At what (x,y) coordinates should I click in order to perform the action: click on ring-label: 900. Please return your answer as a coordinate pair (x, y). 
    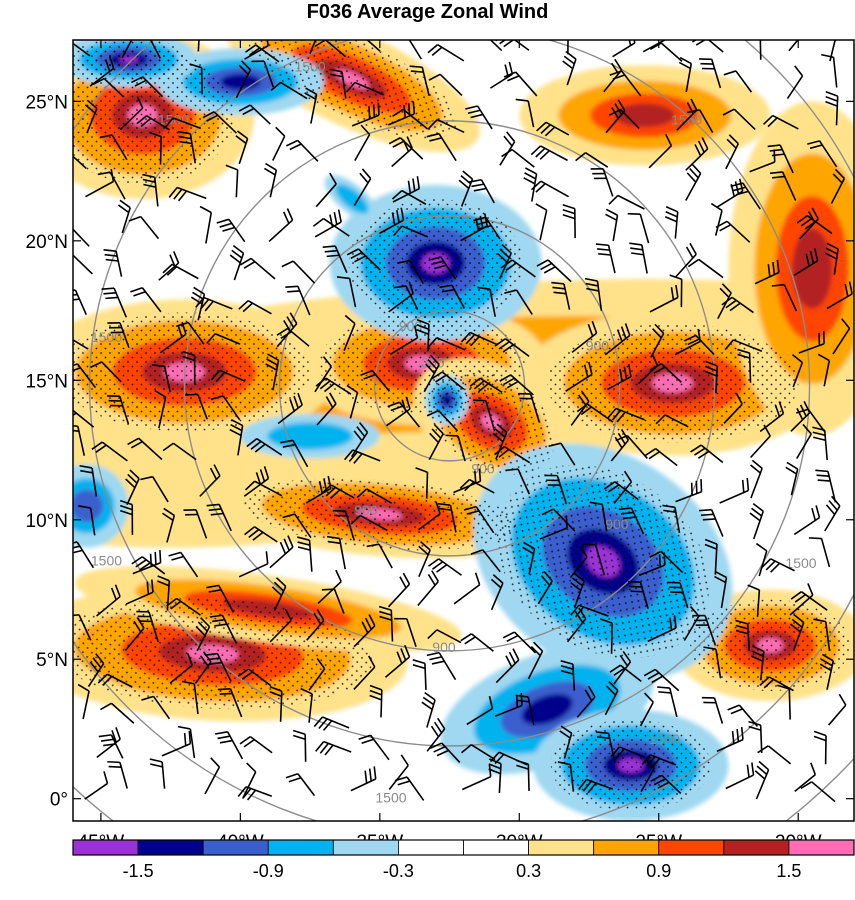
    Looking at the image, I should click on (483, 468).